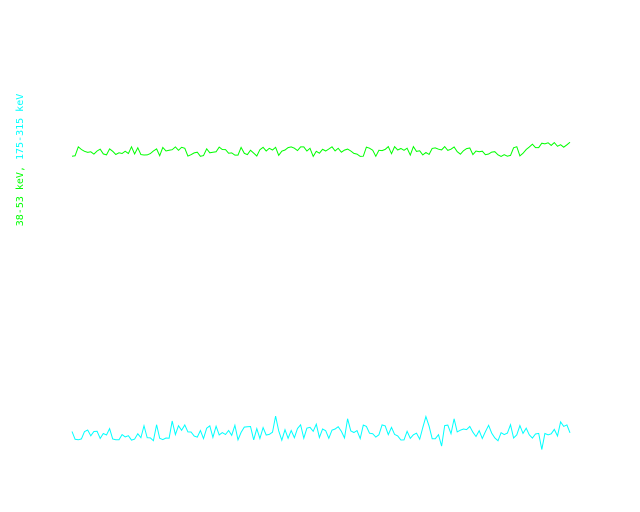 This screenshot has height=512, width=640. I want to click on y-axis-label: 38-53 keV, 175-315 keV, so click(20, 160).